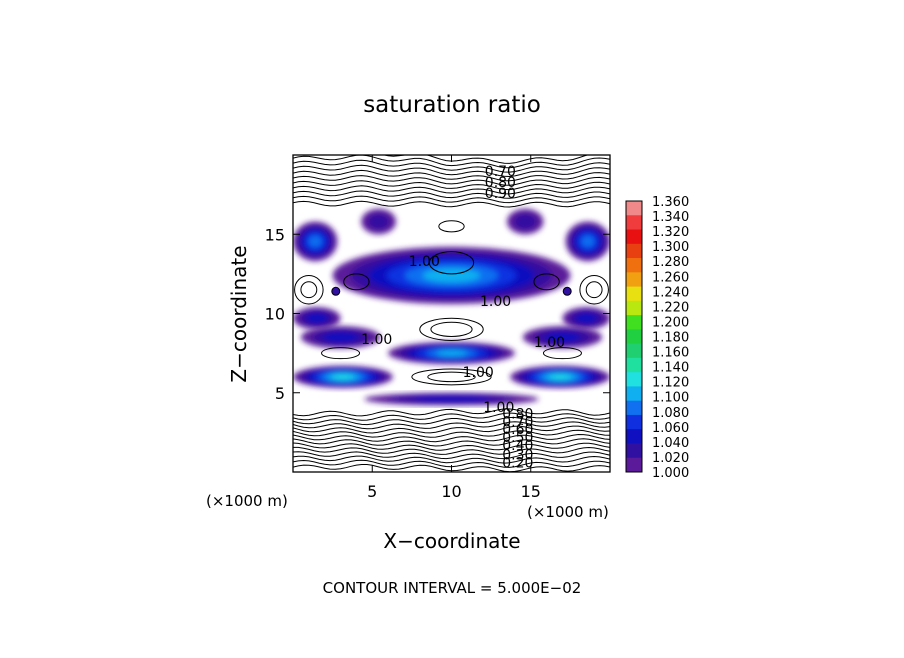  I want to click on colorbar-frame, so click(634, 336).